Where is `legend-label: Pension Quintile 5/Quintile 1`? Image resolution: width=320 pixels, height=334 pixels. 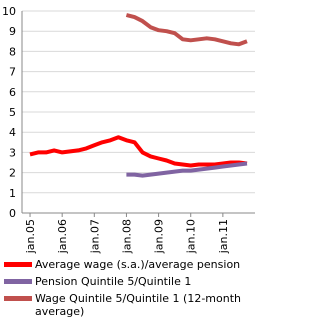 legend-label: Pension Quintile 5/Quintile 1 is located at coordinates (113, 281).